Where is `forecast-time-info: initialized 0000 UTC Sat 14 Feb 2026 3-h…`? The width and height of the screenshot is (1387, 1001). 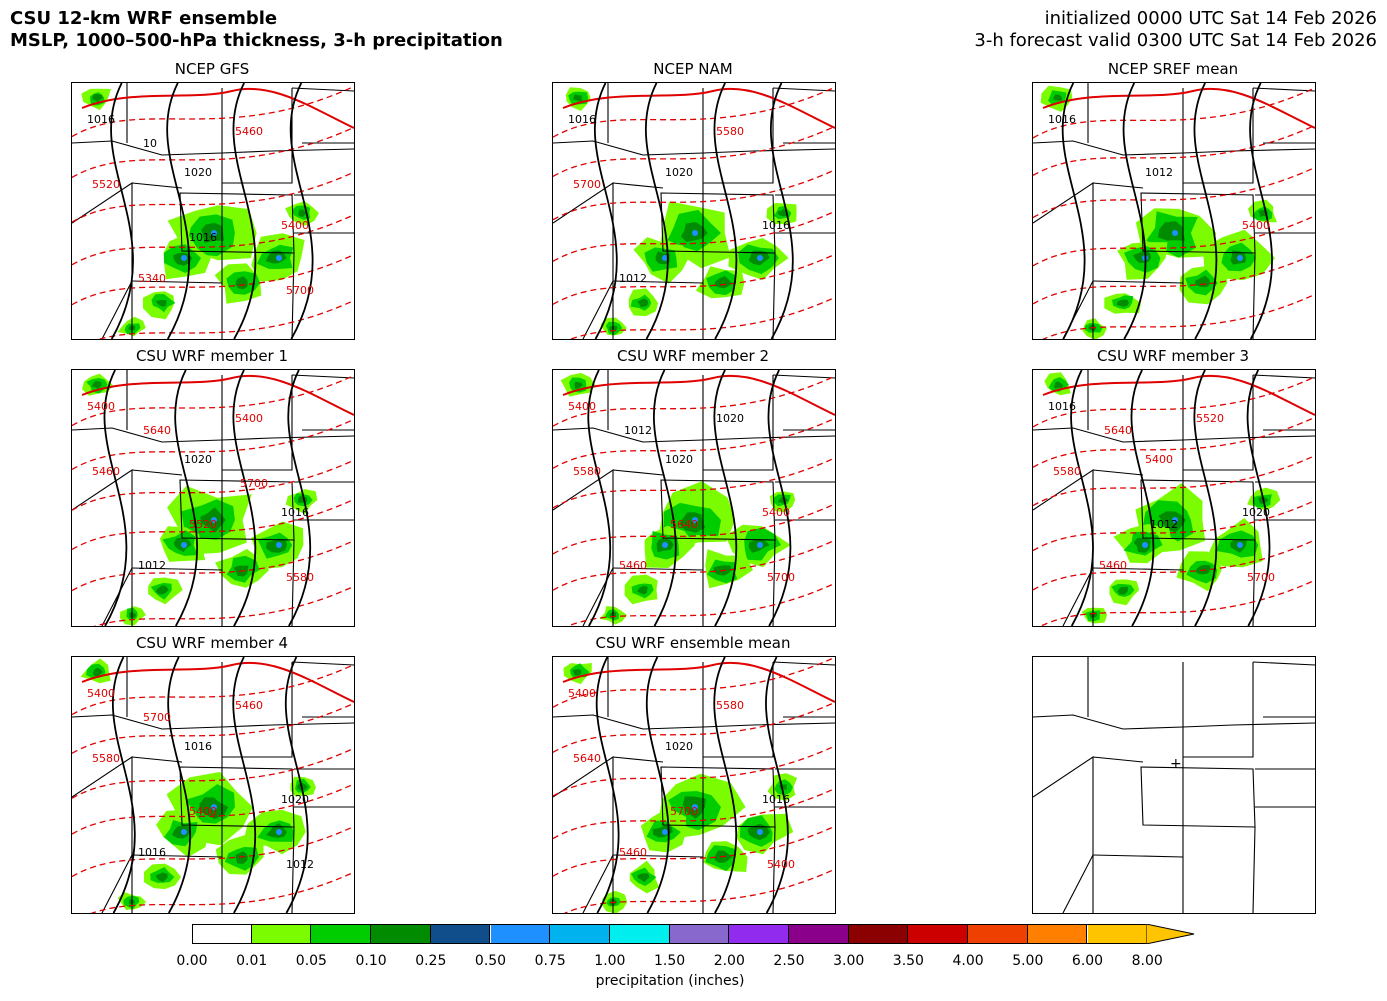
forecast-time-info: initialized 0000 UTC Sat 14 Feb 2026 3-h… is located at coordinates (1175, 30).